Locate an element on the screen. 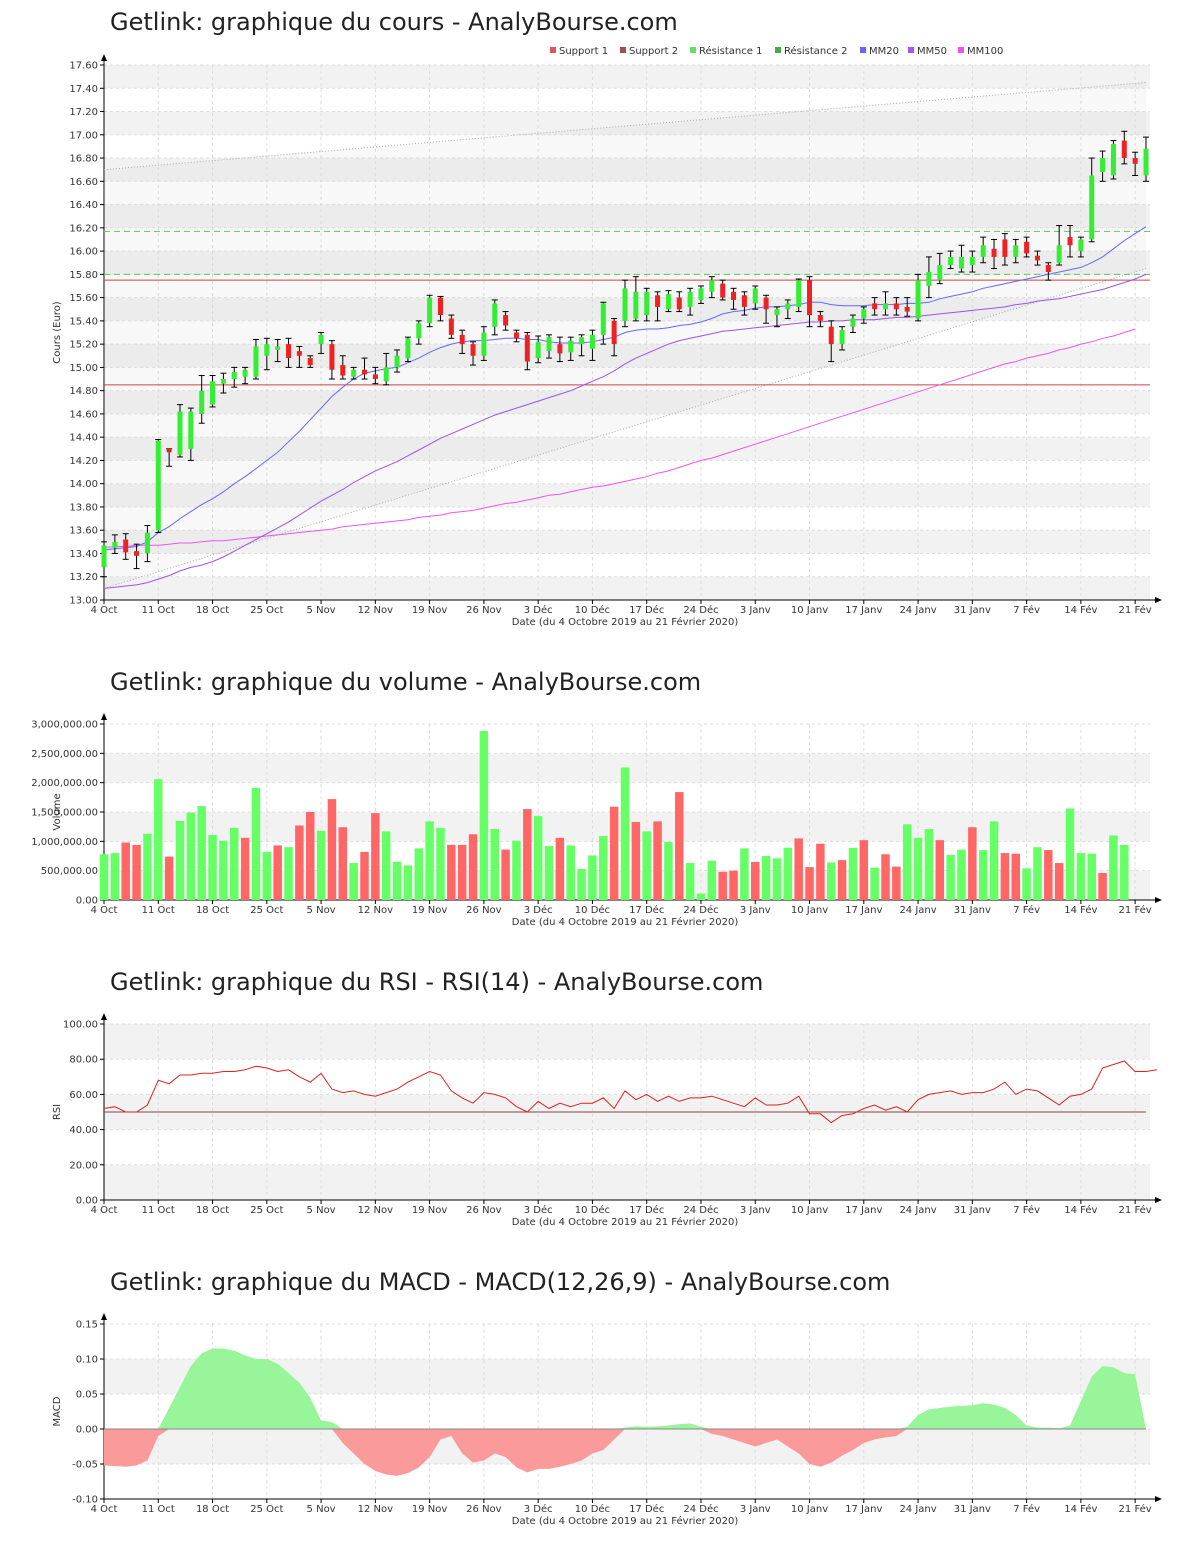  legend-label: Résistance 1 is located at coordinates (730, 51).